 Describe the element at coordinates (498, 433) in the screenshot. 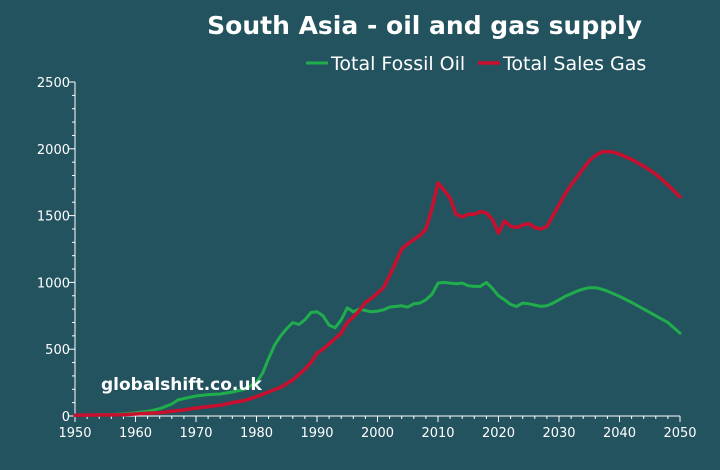

I see `x-tick-label: 2020` at that location.